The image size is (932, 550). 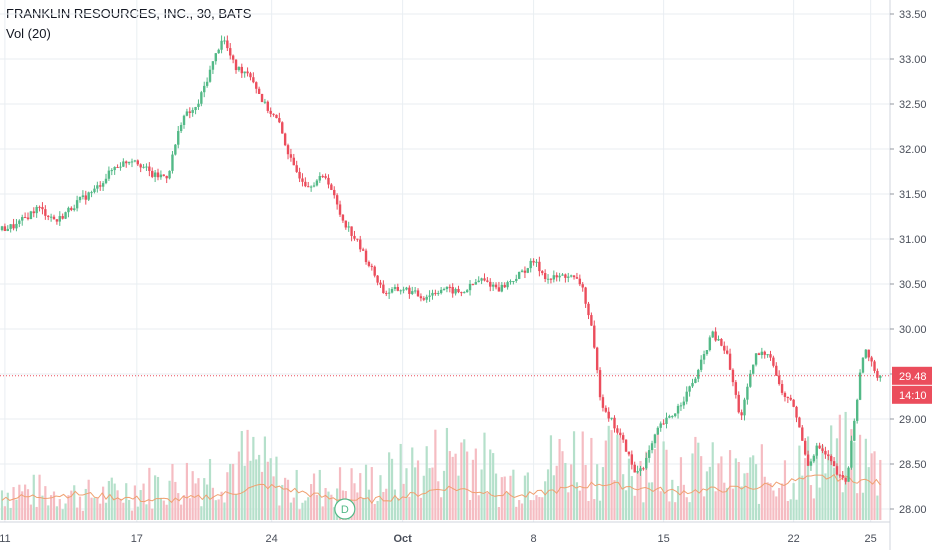 What do you see at coordinates (345, 509) in the screenshot?
I see `dividend-marker` at bounding box center [345, 509].